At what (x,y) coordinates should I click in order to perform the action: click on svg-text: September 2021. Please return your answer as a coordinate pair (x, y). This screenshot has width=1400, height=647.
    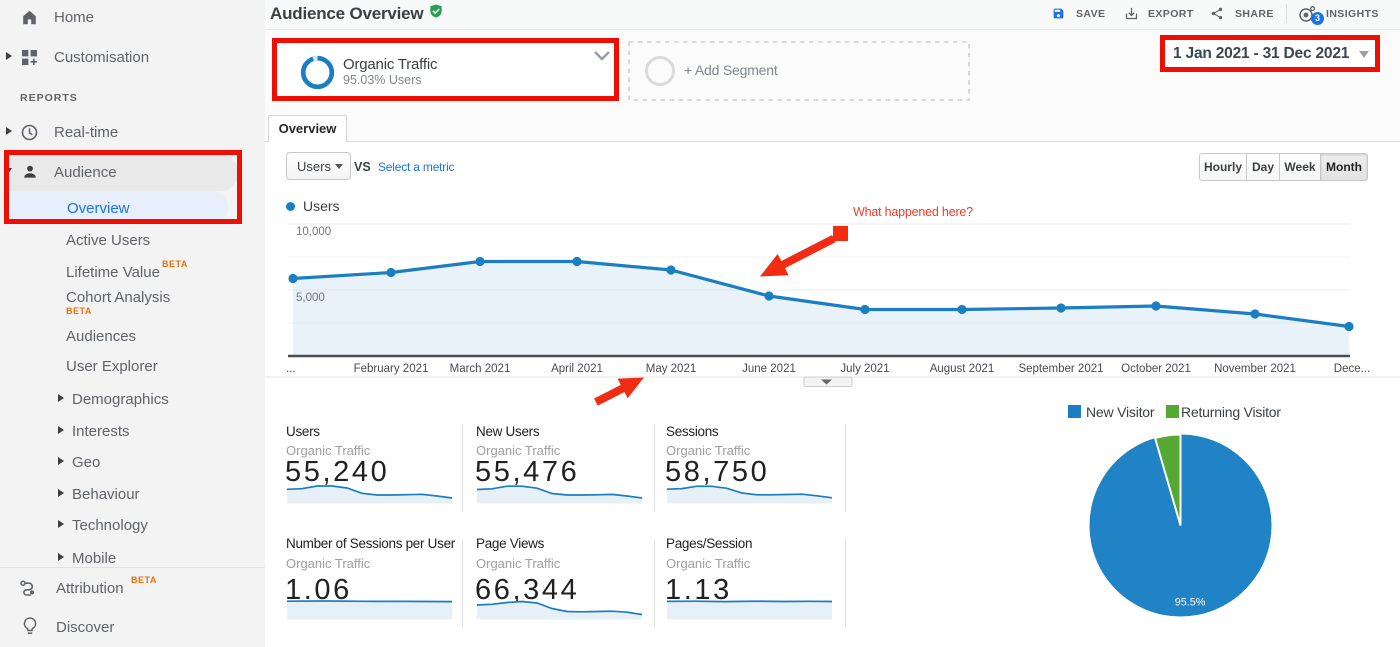
    Looking at the image, I should click on (1060, 369).